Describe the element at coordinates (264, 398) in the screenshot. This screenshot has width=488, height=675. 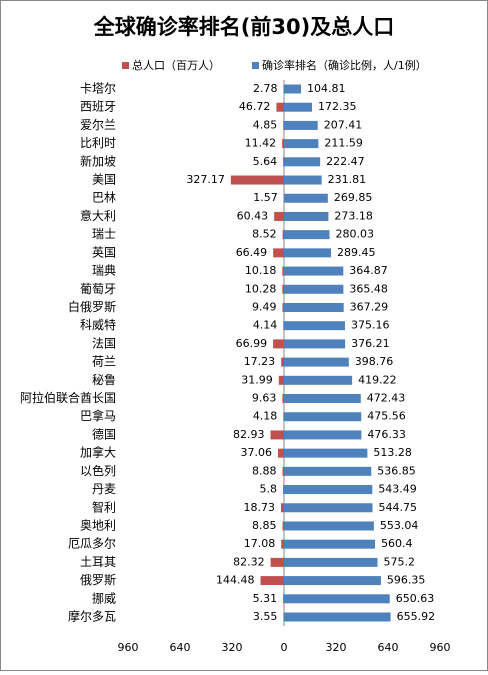
I see `data-label: 9.63` at that location.